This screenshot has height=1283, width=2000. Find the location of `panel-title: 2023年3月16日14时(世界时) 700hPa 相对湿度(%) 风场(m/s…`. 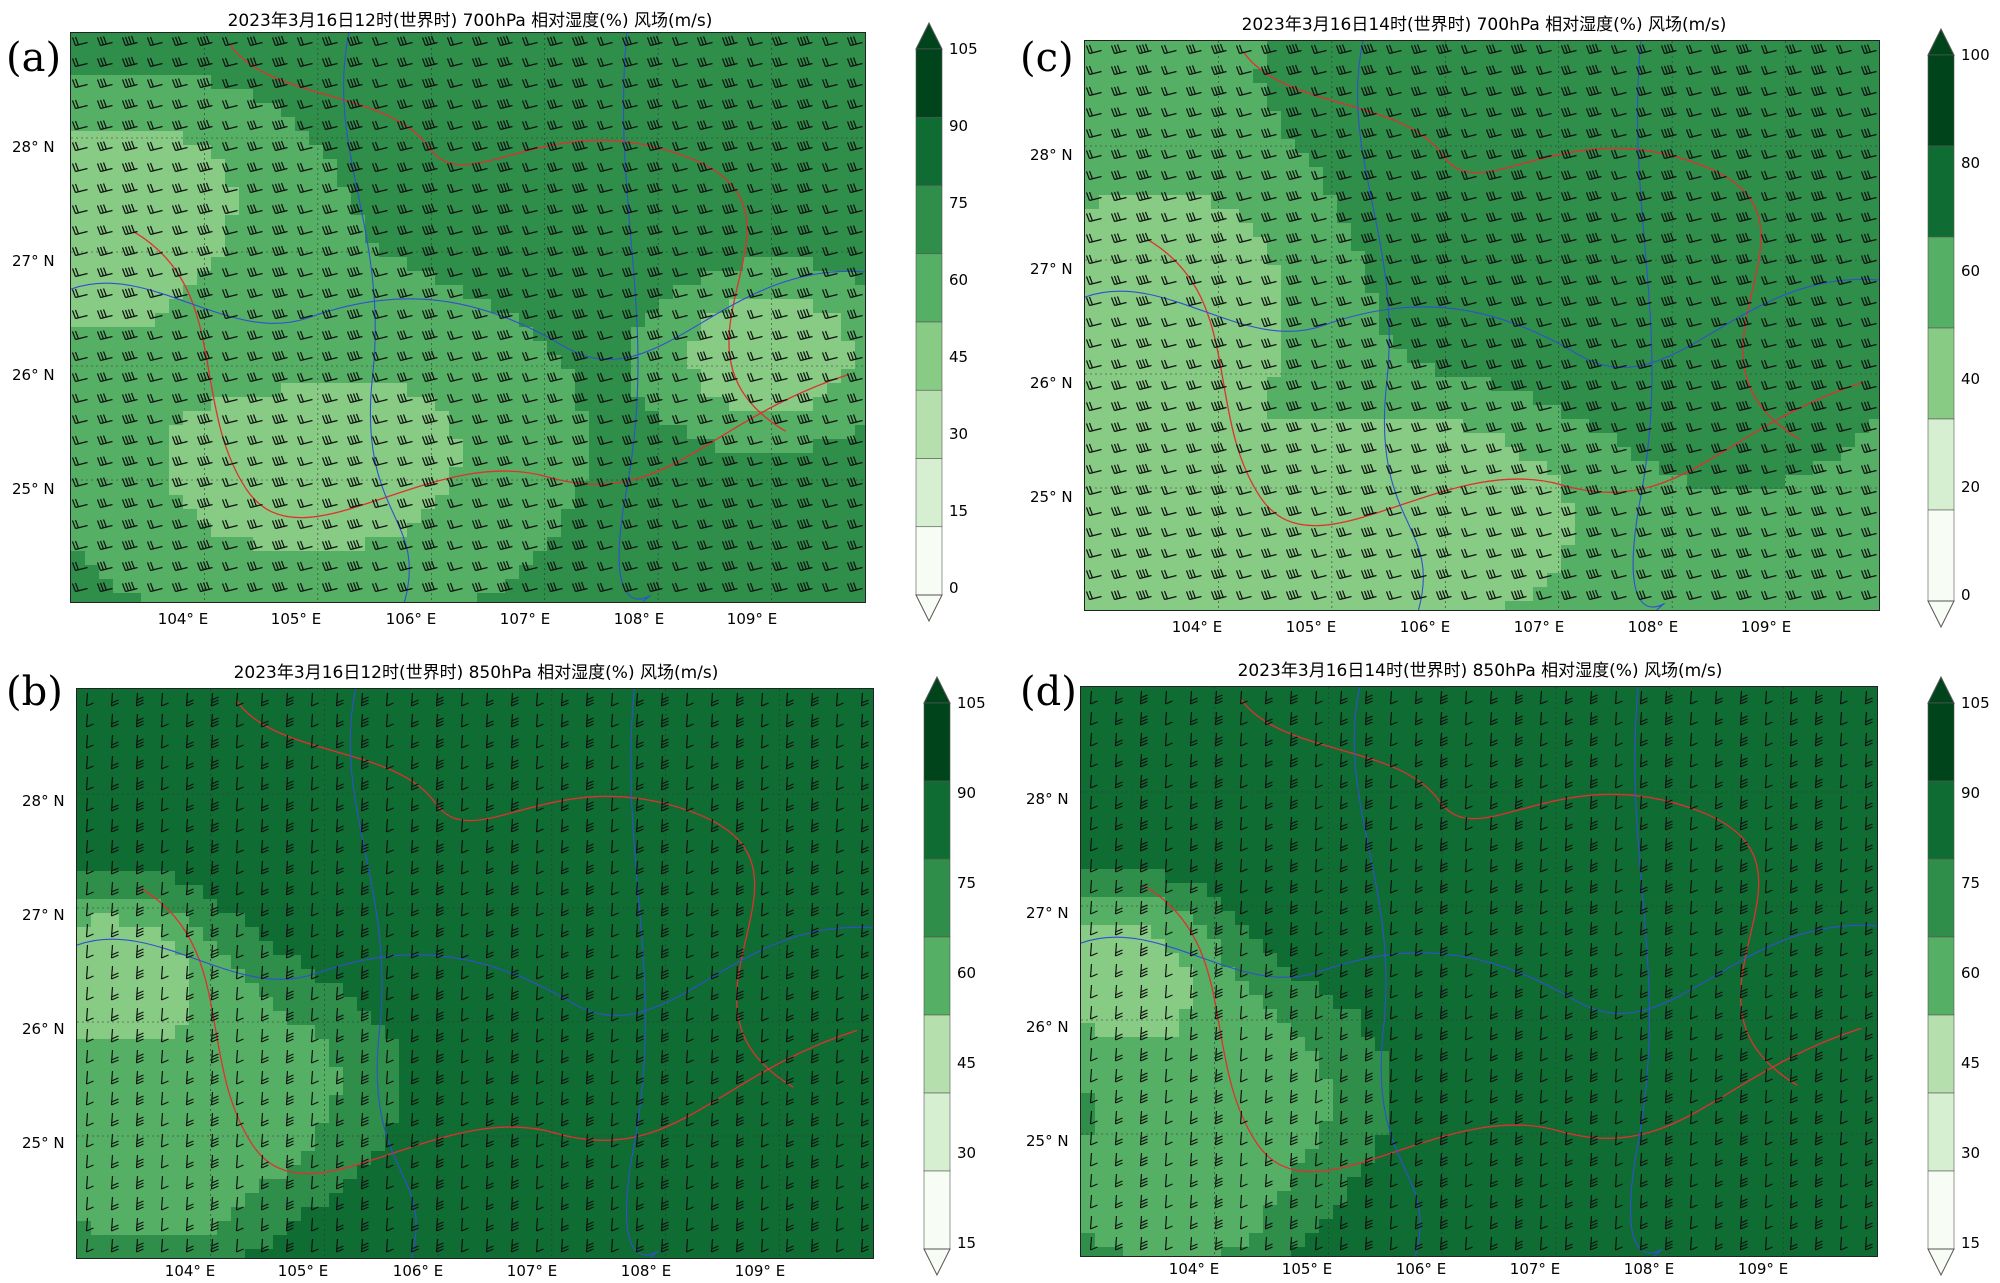

panel-title: 2023年3月16日14时(世界时) 700hPa 相对湿度(%) 风场(m/s… is located at coordinates (1484, 22).